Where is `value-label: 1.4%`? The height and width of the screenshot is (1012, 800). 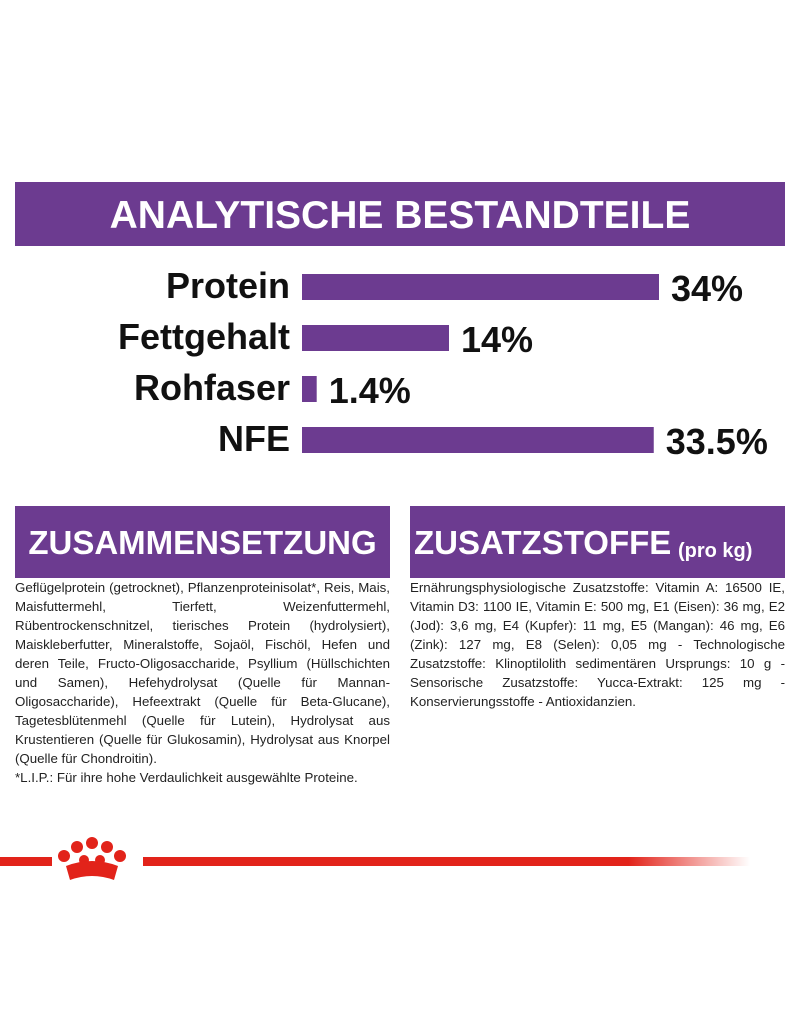 value-label: 1.4% is located at coordinates (370, 390).